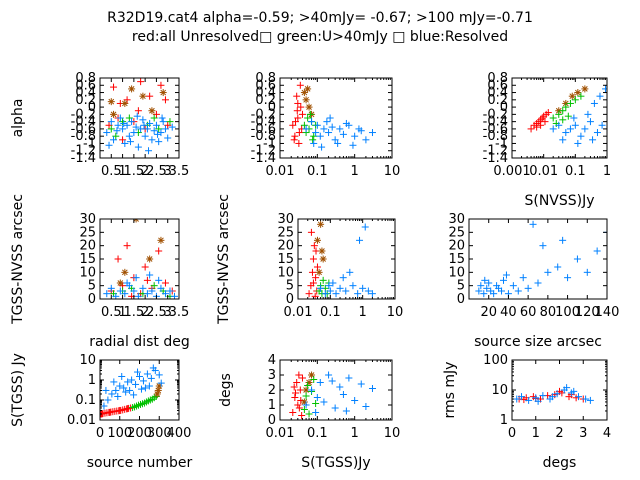 The image size is (640, 480). Describe the element at coordinates (607, 433) in the screenshot. I see `xtick-p33-4: 4` at that location.